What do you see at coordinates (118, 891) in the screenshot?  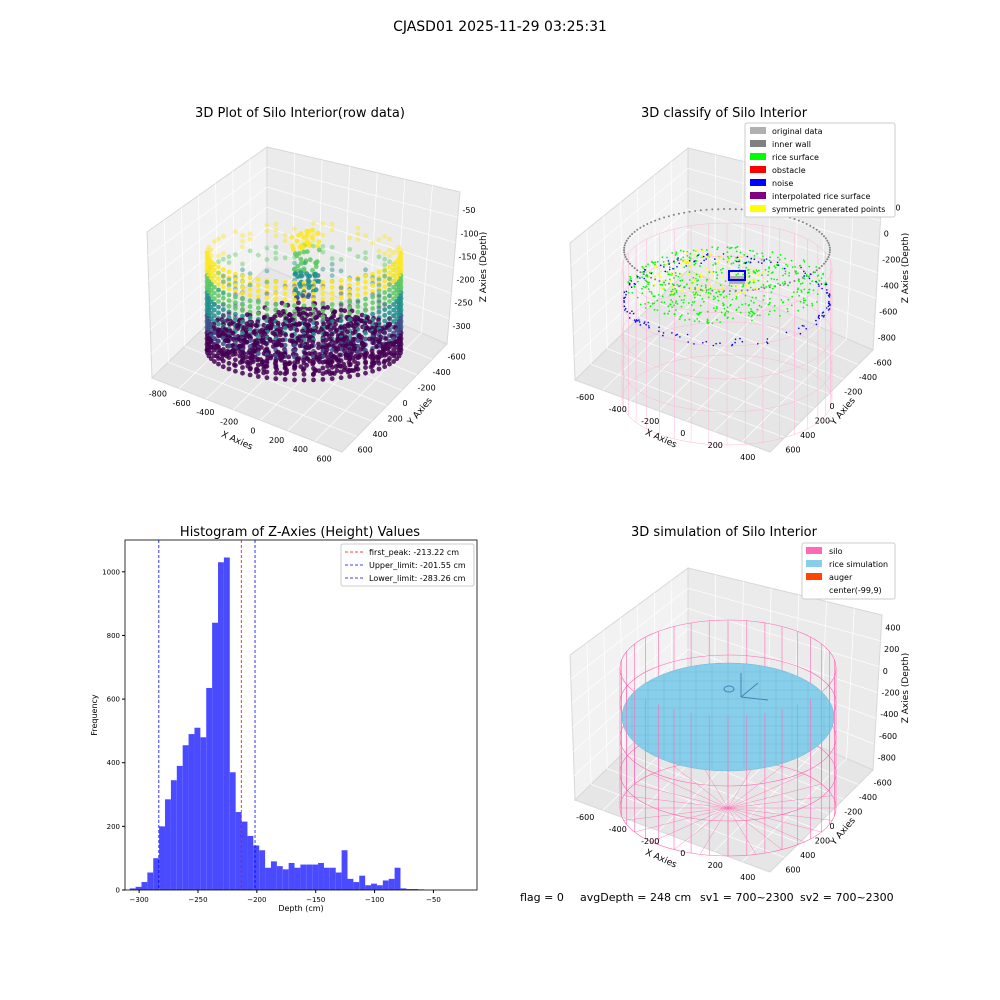 I see `y-tick-label: 0` at bounding box center [118, 891].